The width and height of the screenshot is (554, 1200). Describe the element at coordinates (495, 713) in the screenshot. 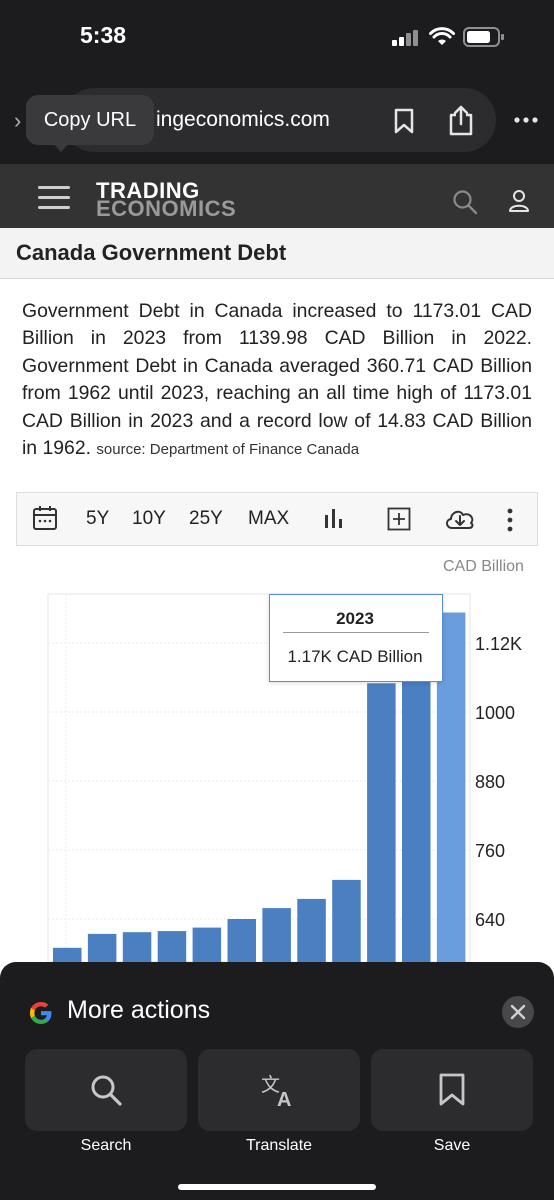

I see `y-tick-label: 1000` at that location.